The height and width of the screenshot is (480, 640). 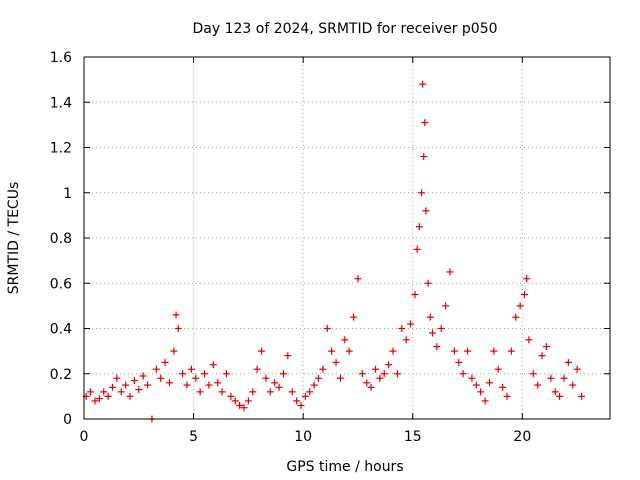 What do you see at coordinates (303, 437) in the screenshot?
I see `x-tick-label: 10` at bounding box center [303, 437].